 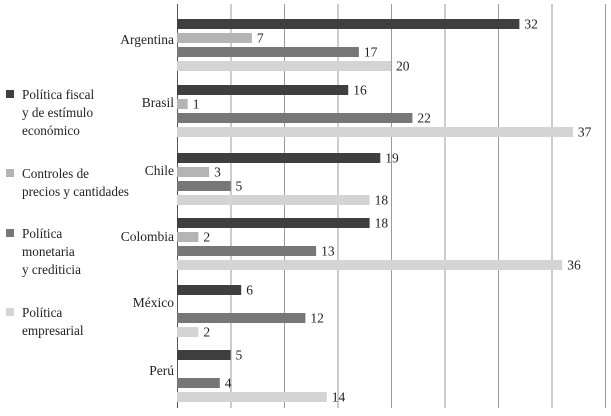 I want to click on value-label: 37, so click(x=585, y=132).